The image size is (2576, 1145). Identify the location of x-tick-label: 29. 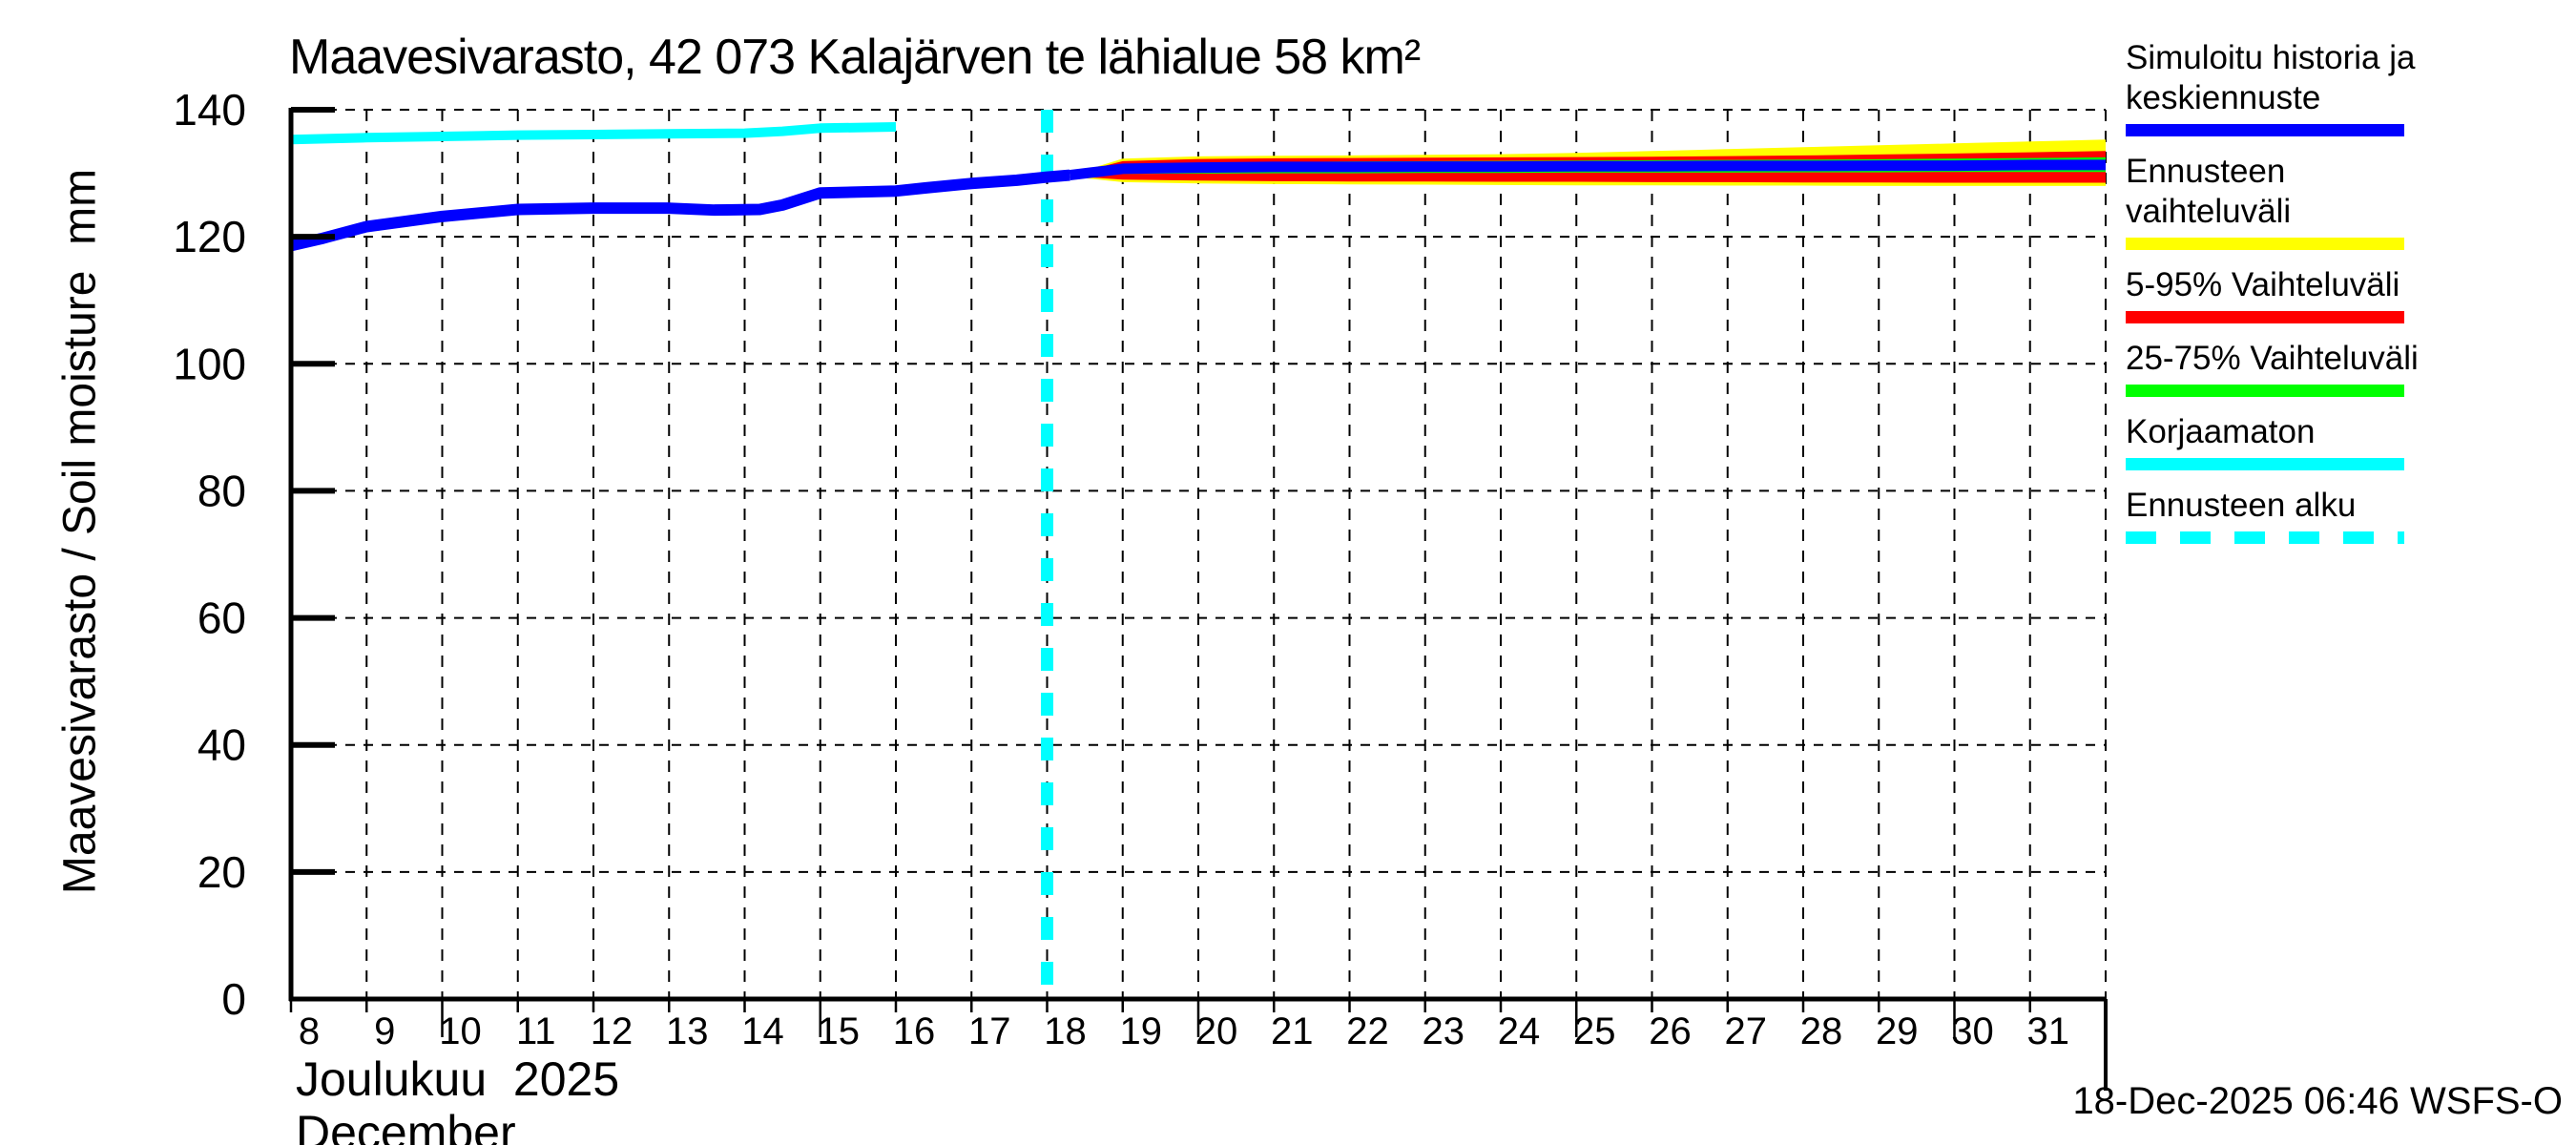
(1897, 1031).